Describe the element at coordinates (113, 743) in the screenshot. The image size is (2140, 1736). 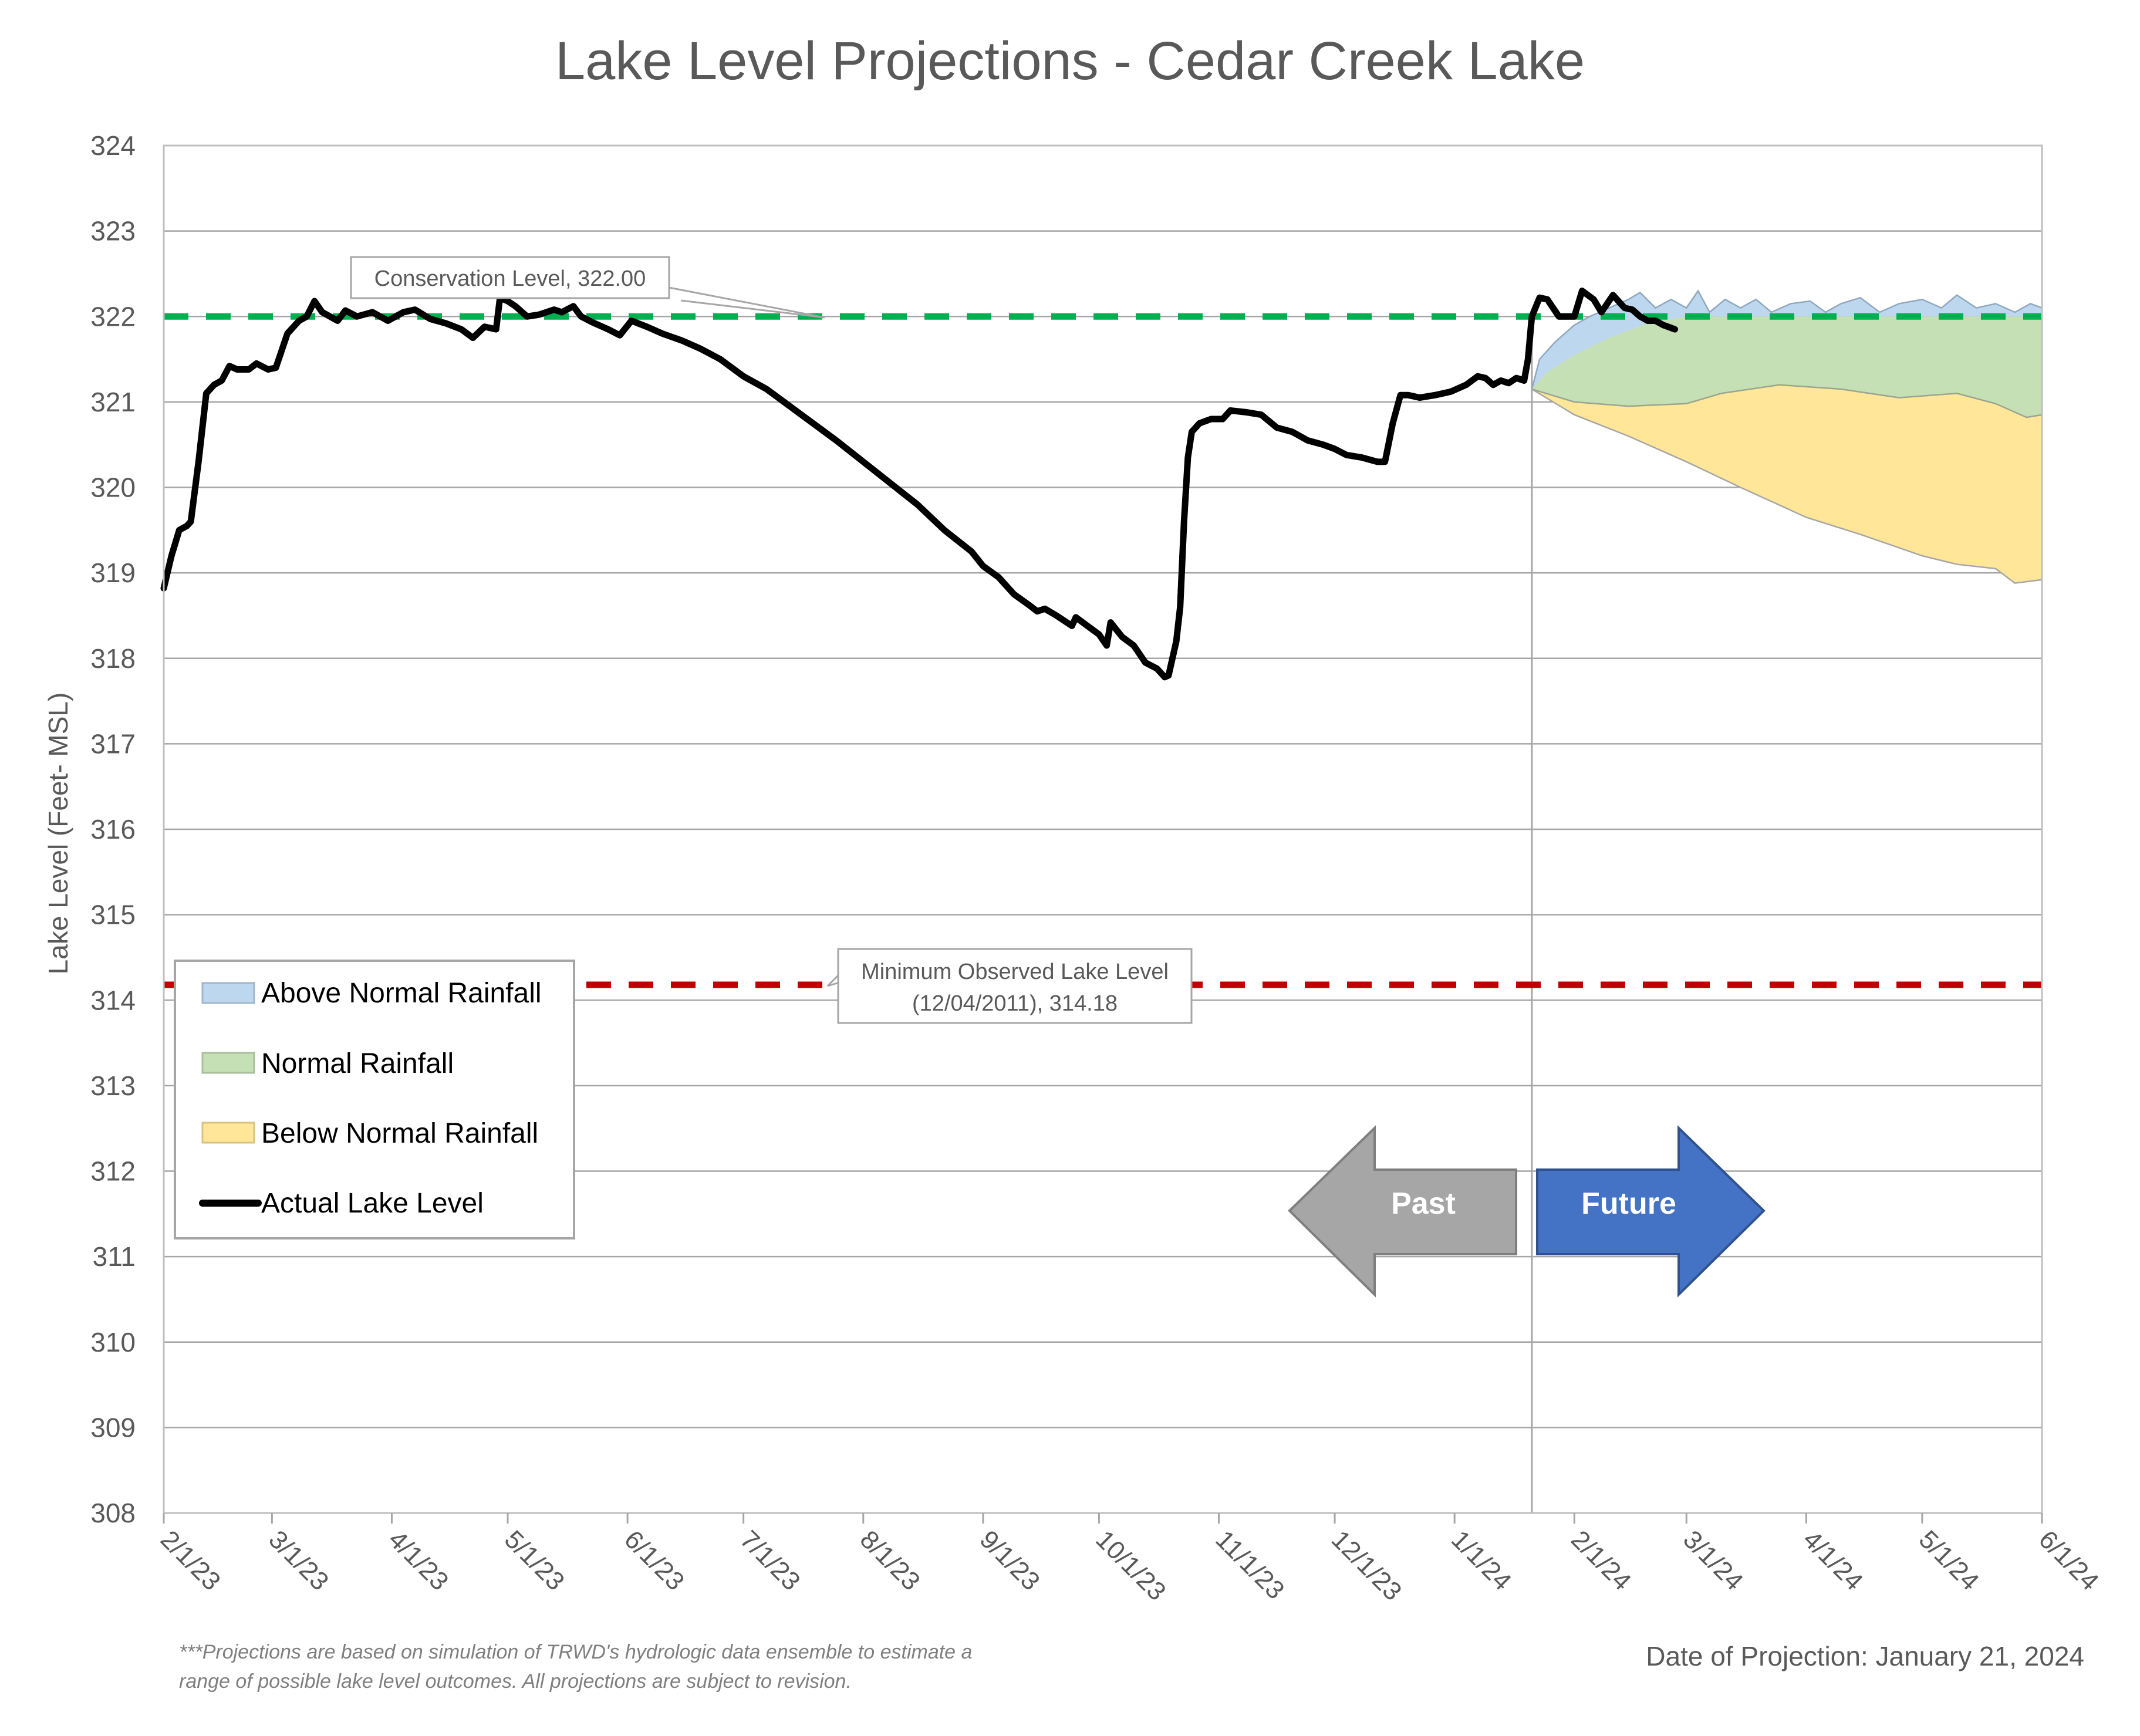
I see `y-tick-label: 317` at that location.